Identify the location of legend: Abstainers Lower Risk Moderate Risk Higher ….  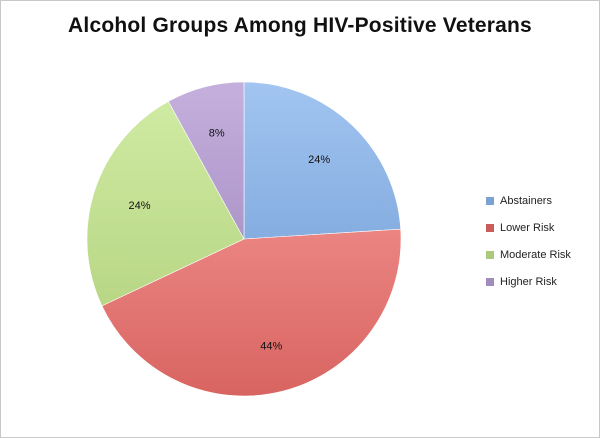
(528, 248).